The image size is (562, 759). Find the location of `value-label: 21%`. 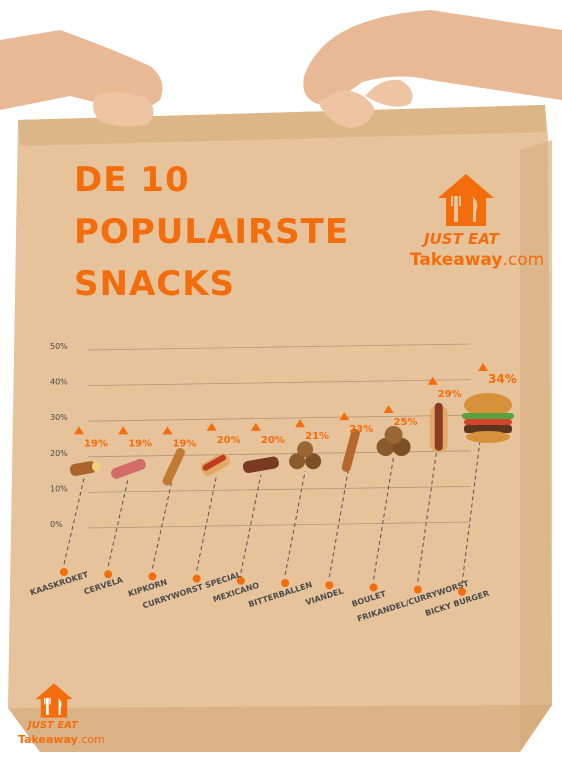

value-label: 21% is located at coordinates (317, 436).